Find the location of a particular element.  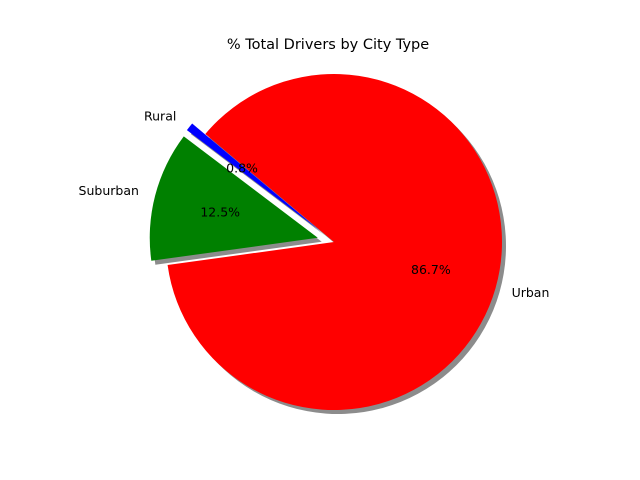

slice-label-suburban: Suburban is located at coordinates (109, 190).